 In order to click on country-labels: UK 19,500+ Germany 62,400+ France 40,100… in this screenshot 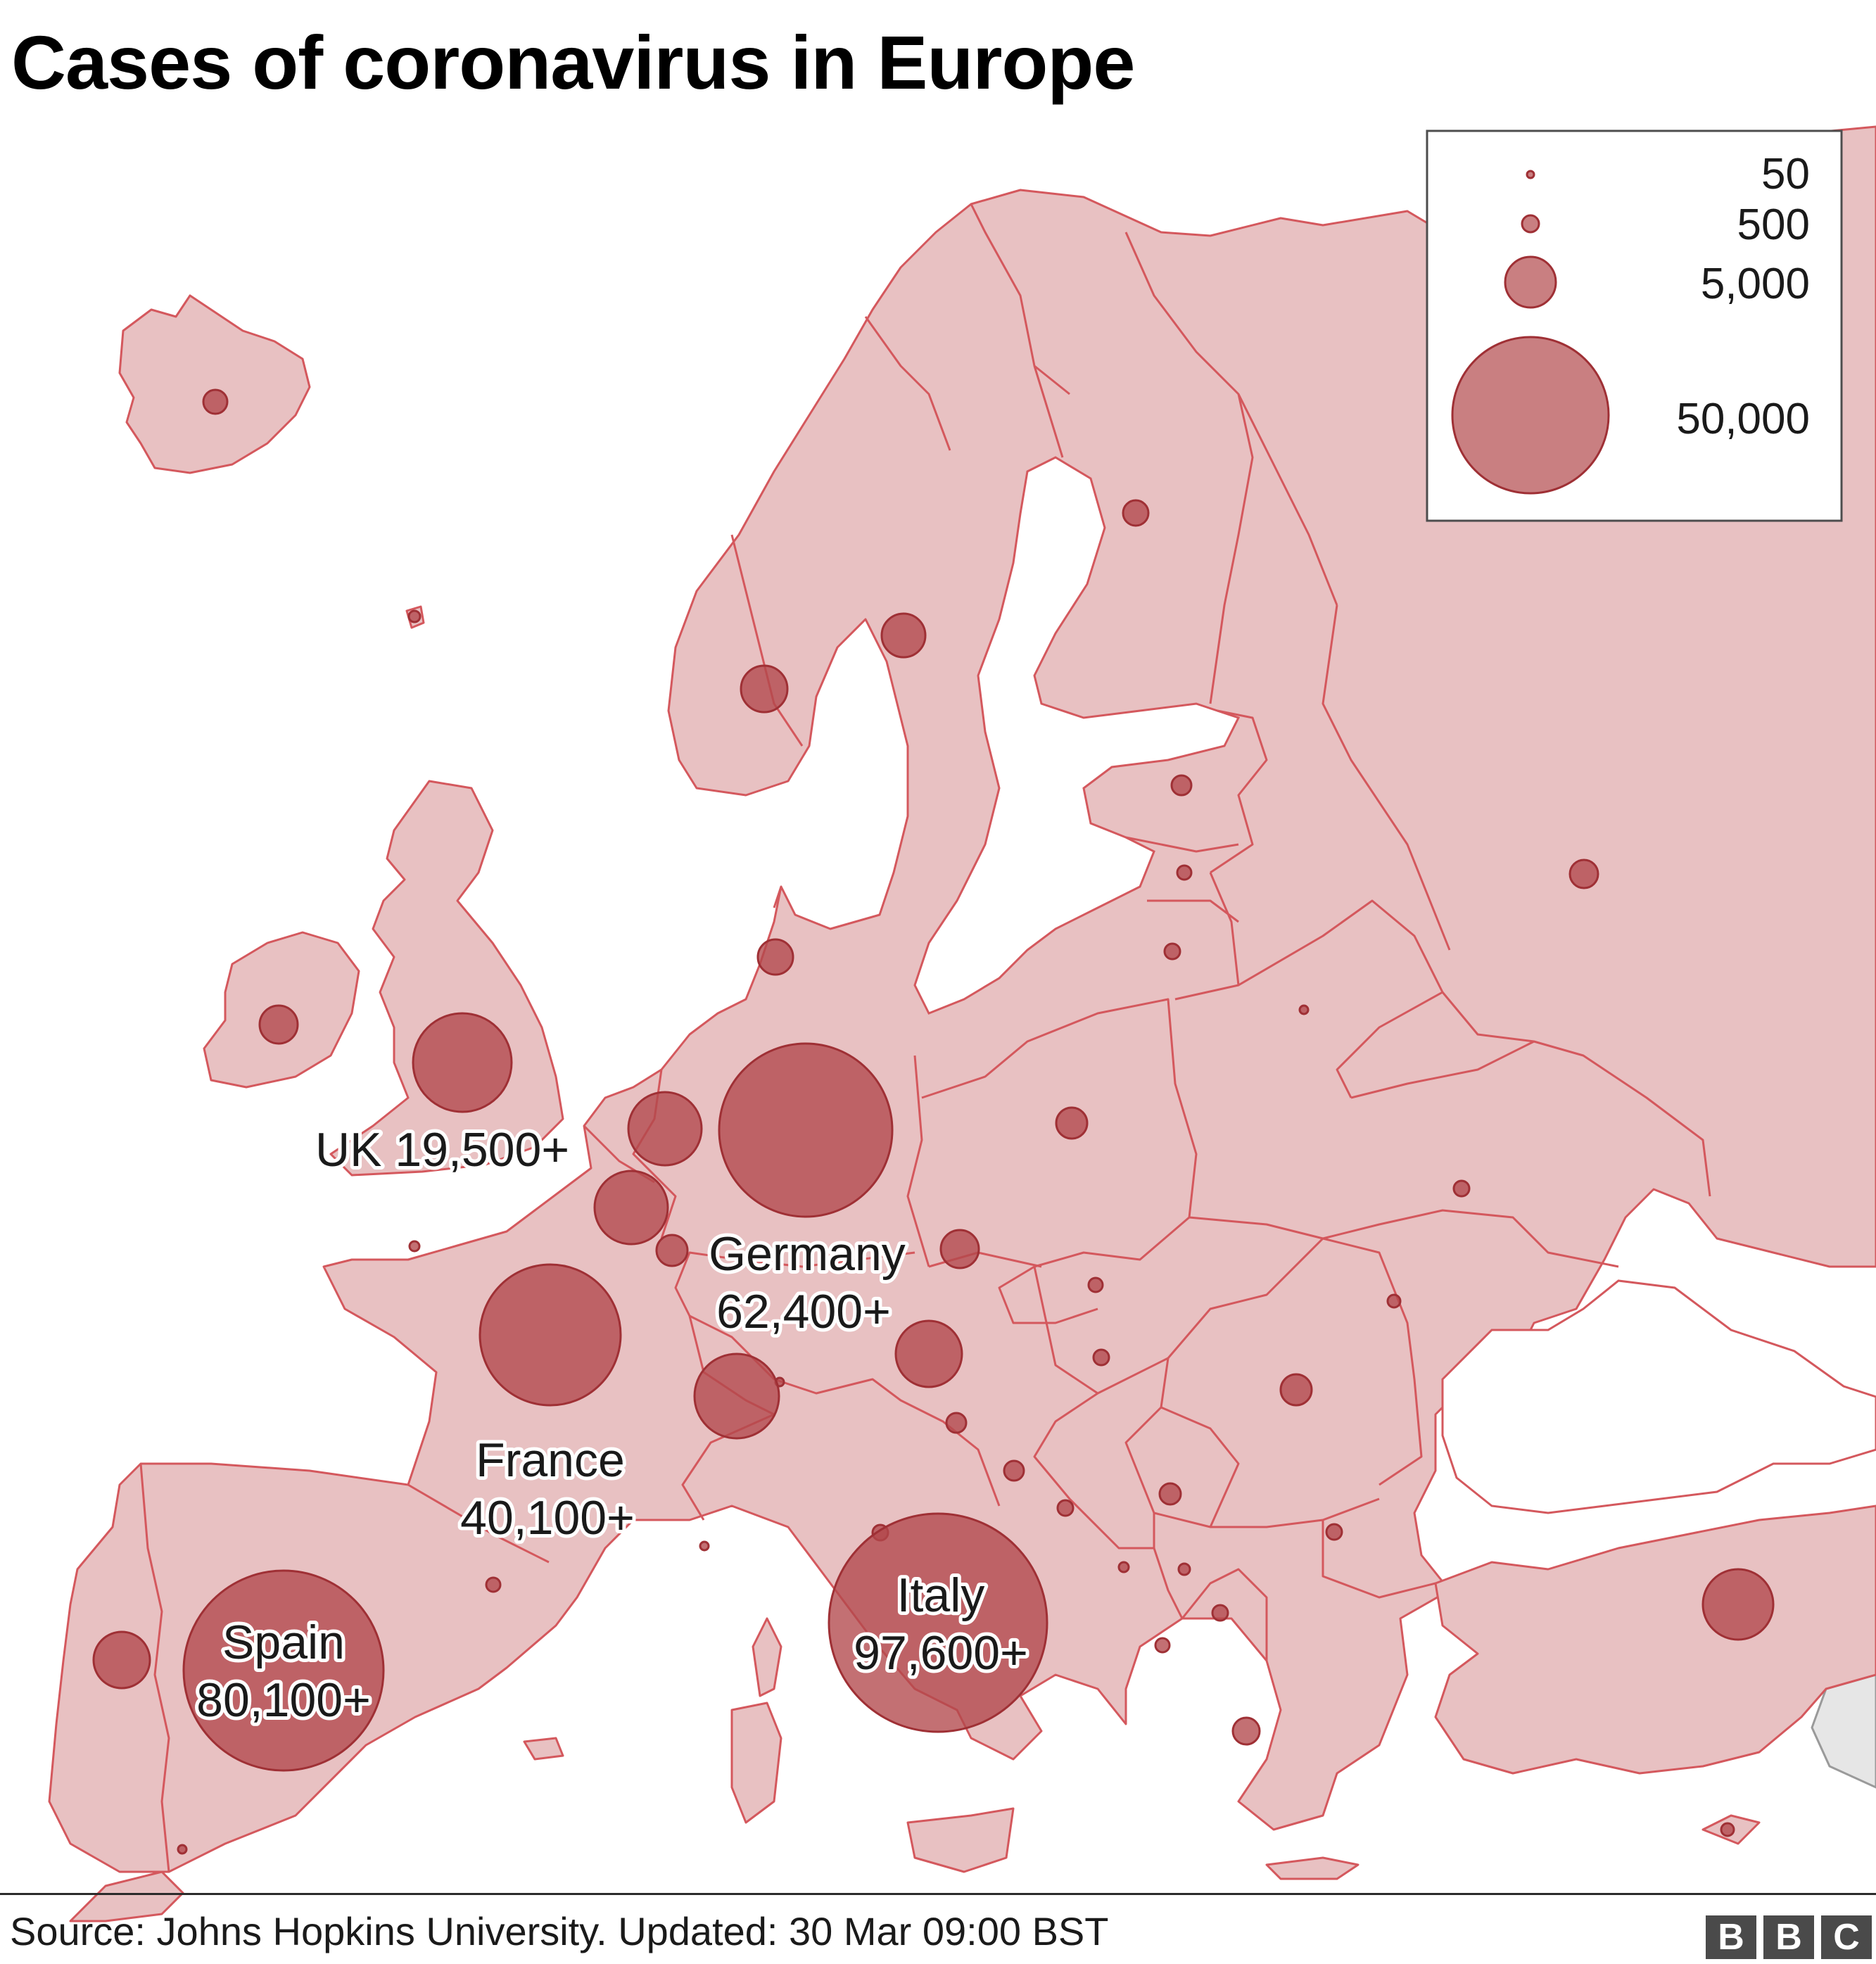, I will do `click(612, 1425)`.